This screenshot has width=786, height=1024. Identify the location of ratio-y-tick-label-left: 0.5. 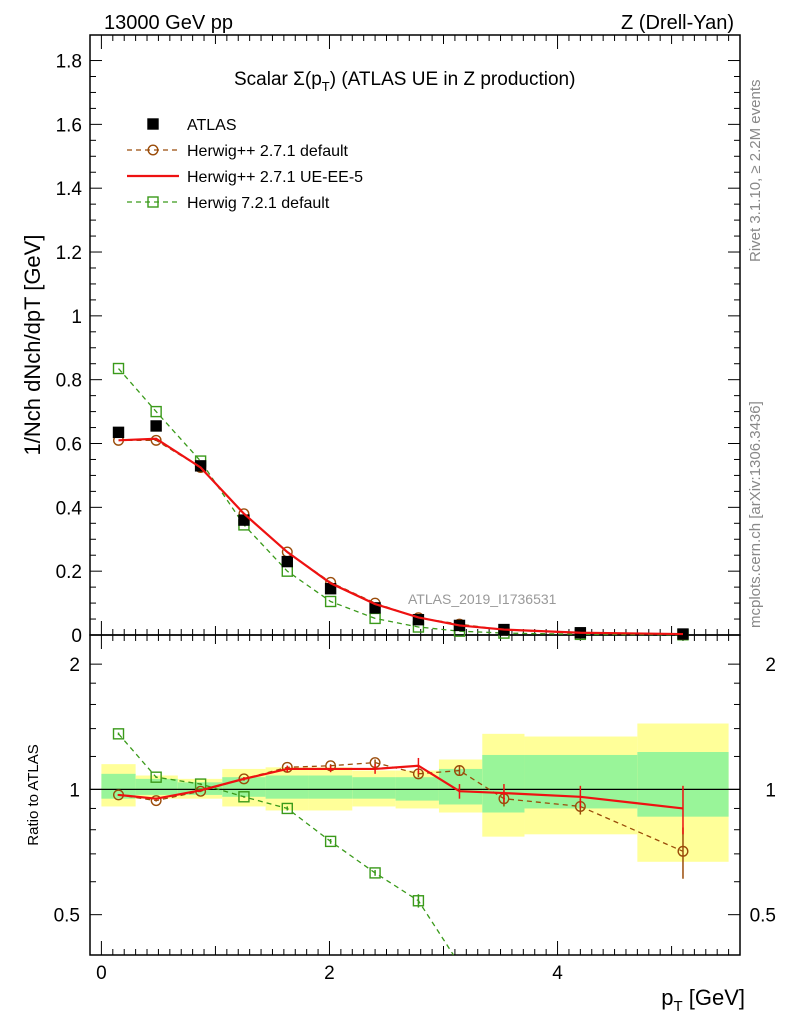
(67, 916).